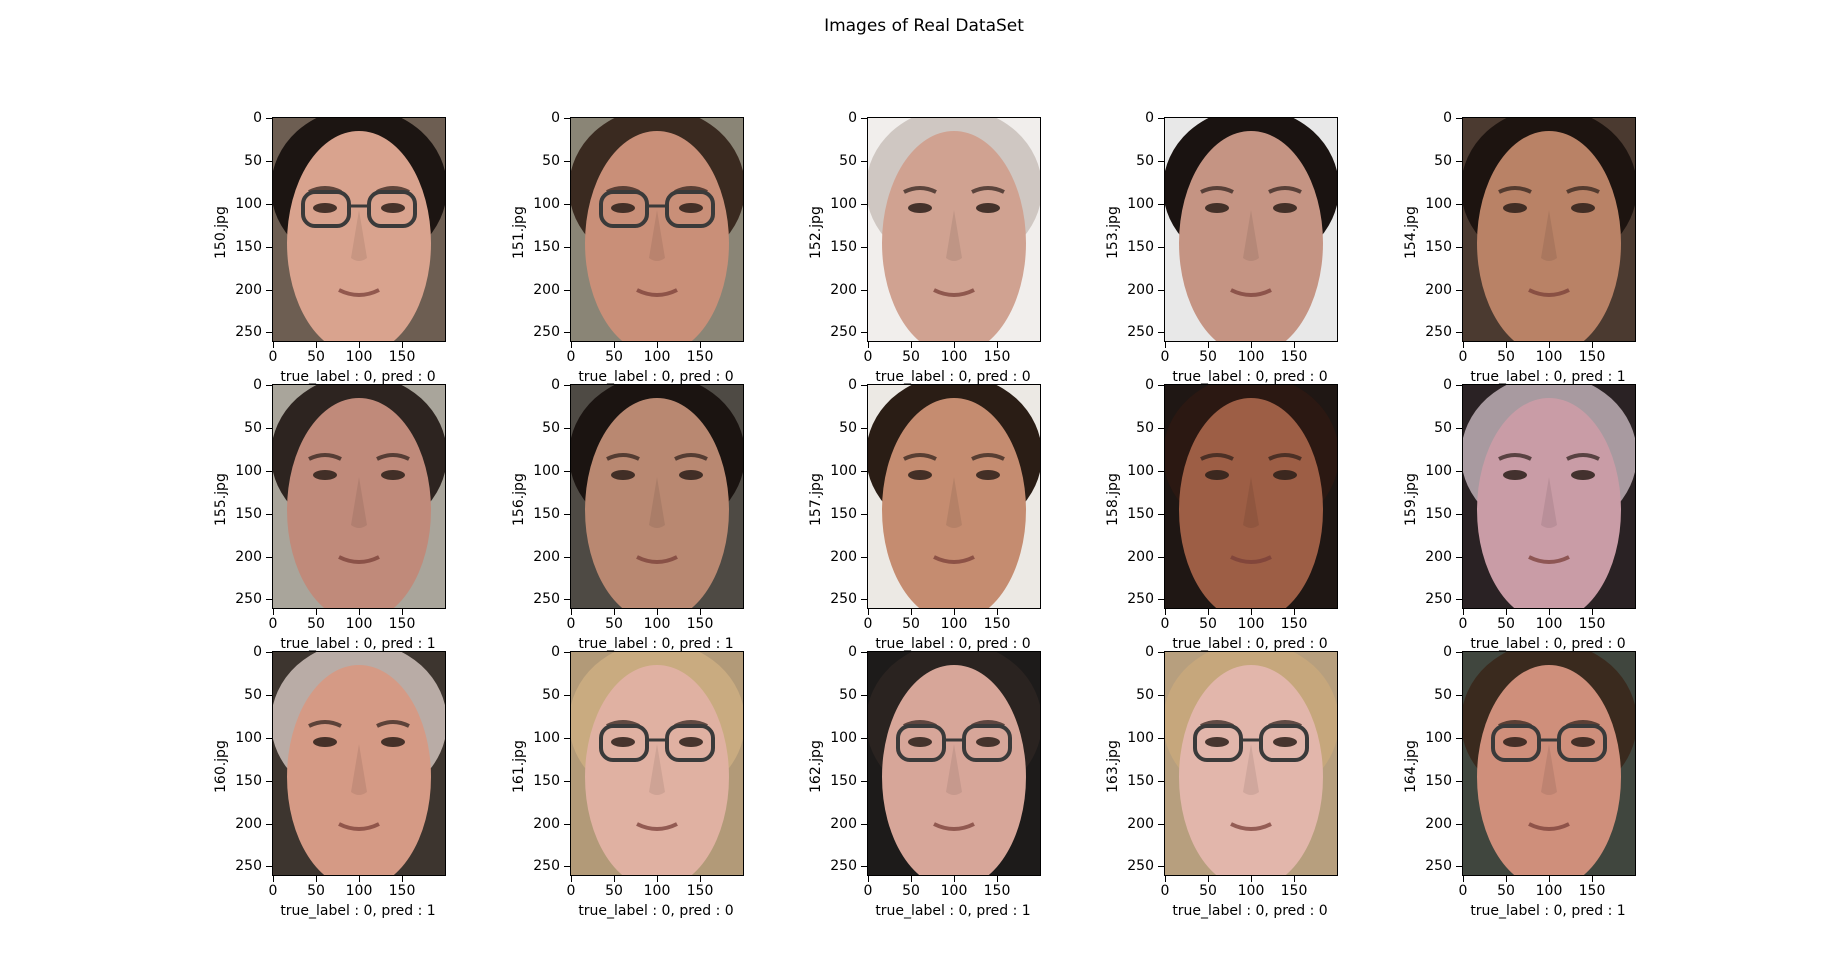  I want to click on filename-label: 161.jpg, so click(519, 766).